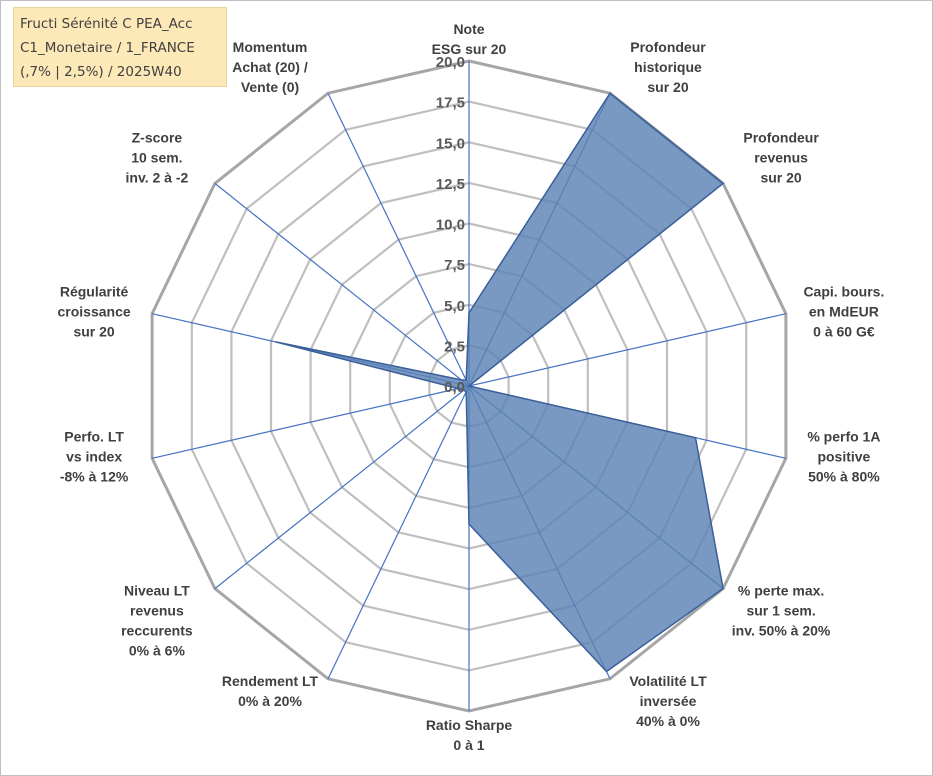  Describe the element at coordinates (157, 157) in the screenshot. I see `axis-label: Z-score 10 sem. inv. 2 à -2` at that location.